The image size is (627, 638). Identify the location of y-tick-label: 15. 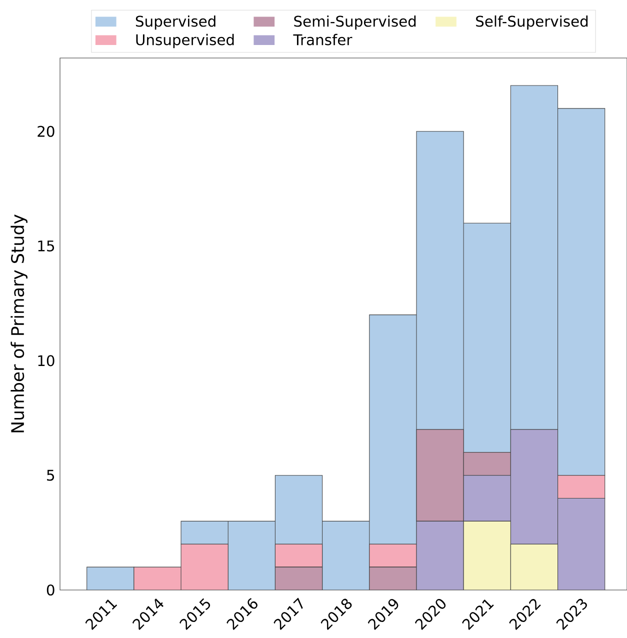
(46, 246).